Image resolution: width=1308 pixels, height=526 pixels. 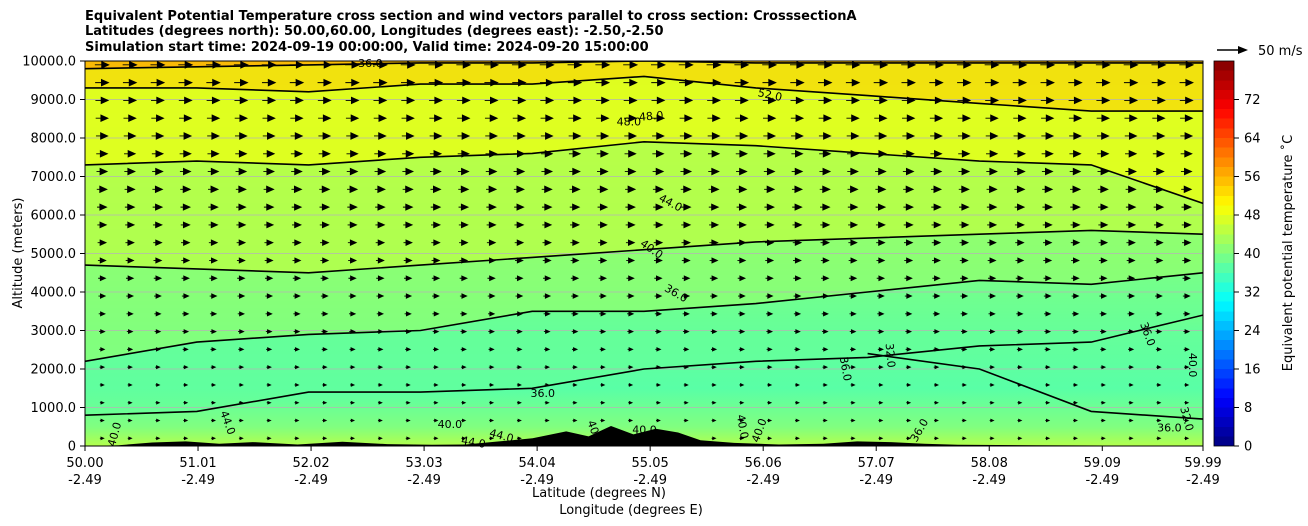 I want to click on y-tick-label: 7000.0, so click(x=54, y=177).